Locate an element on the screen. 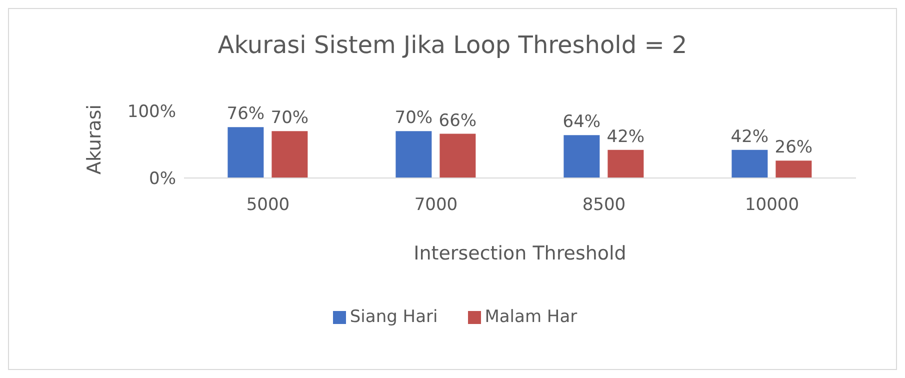  data-label: 26% is located at coordinates (793, 148).